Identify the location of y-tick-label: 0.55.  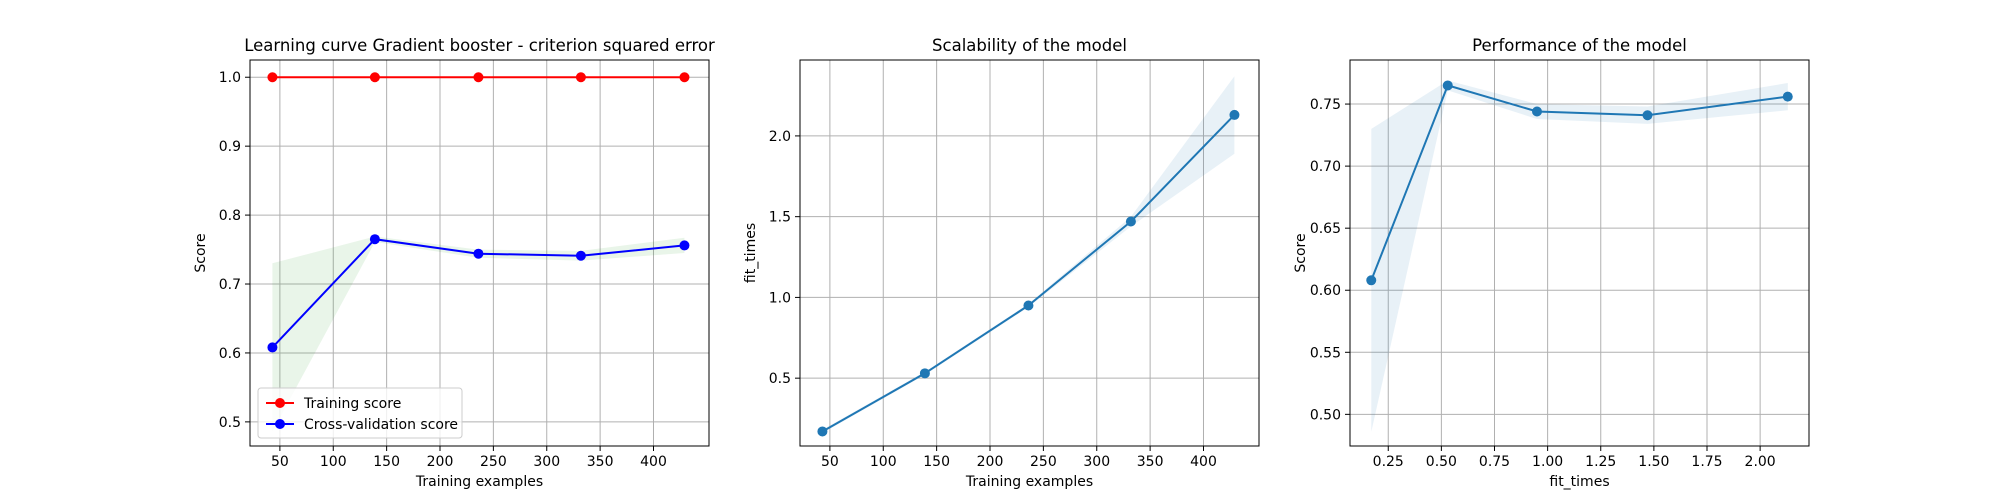
(1325, 353).